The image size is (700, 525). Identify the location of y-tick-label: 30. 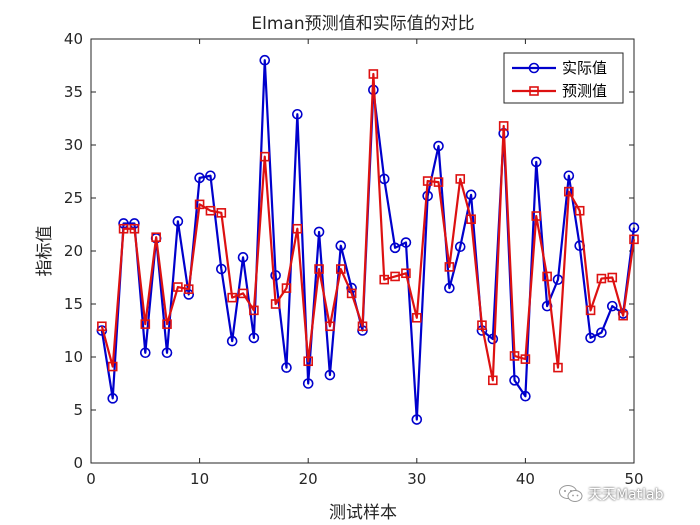
(73, 145).